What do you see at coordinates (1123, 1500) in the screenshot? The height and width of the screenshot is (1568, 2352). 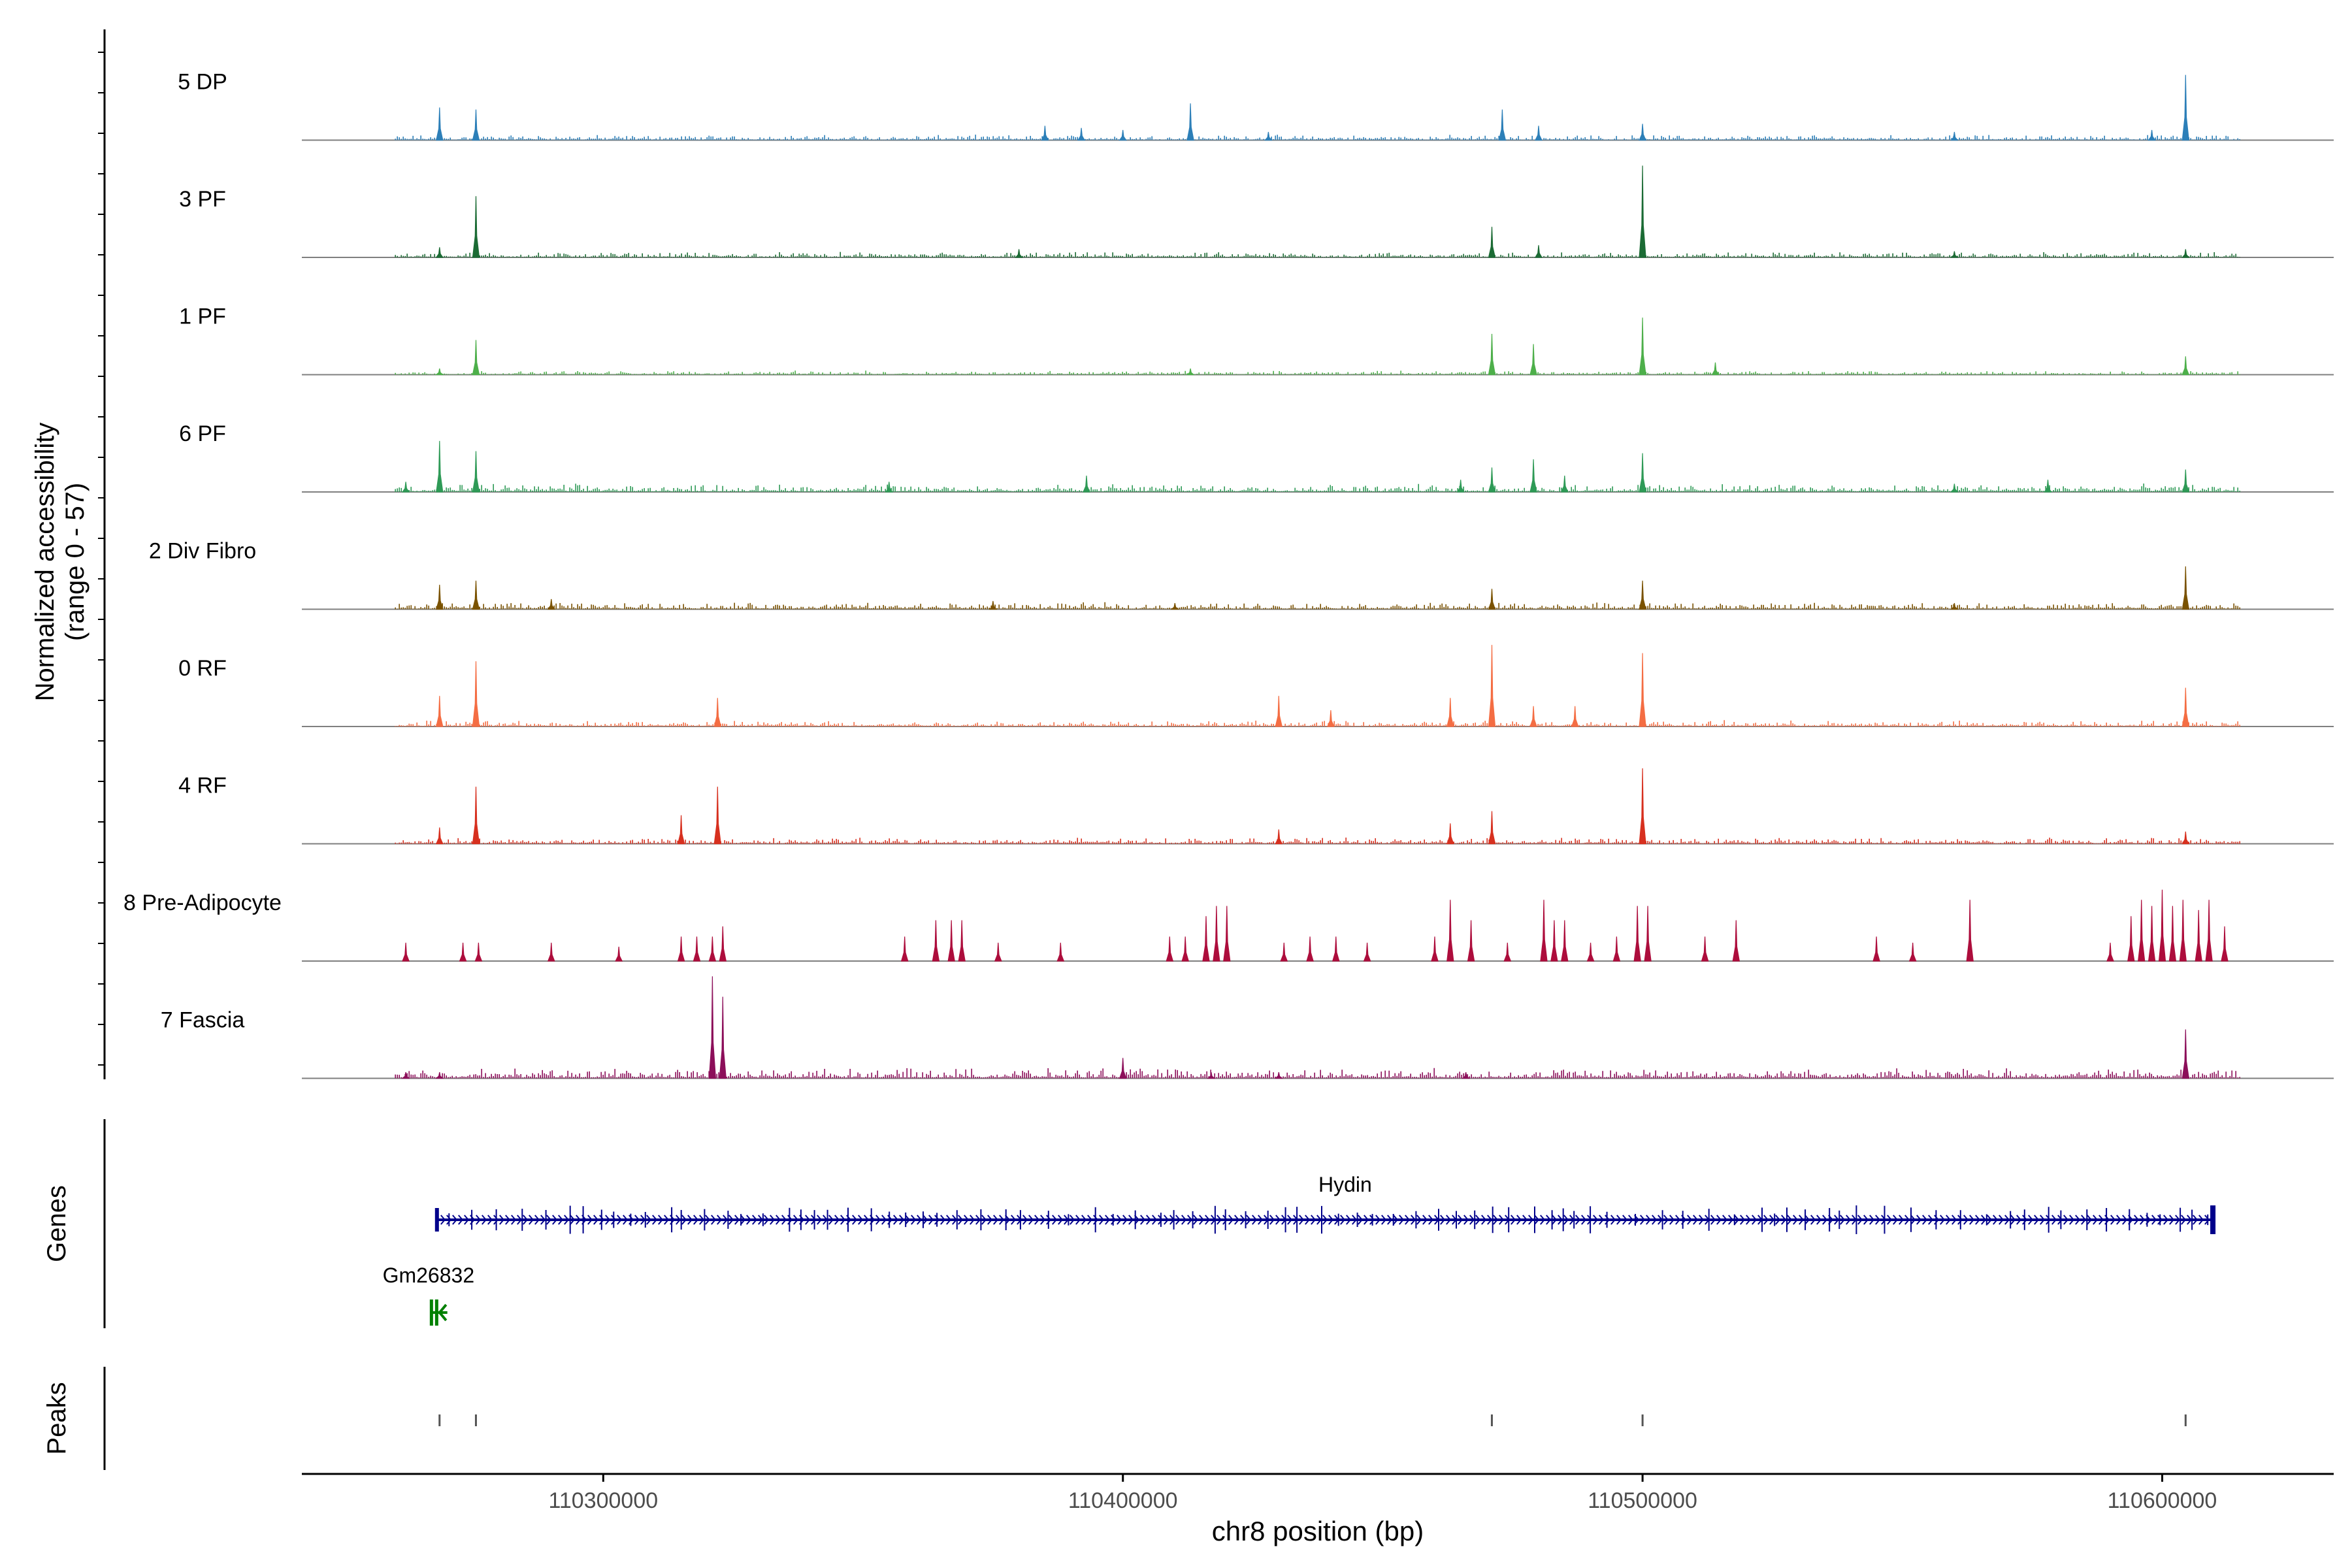 I see `x-tick-label: 110400000` at bounding box center [1123, 1500].